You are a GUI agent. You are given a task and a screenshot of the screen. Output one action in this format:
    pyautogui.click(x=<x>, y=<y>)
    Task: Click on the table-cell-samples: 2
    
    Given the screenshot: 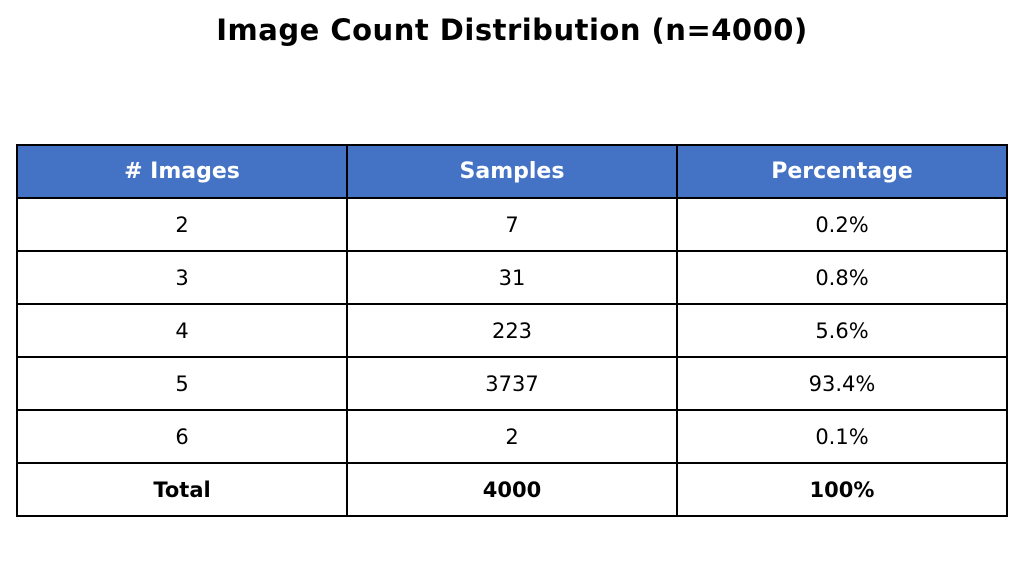 What is the action you would take?
    pyautogui.click(x=512, y=436)
    